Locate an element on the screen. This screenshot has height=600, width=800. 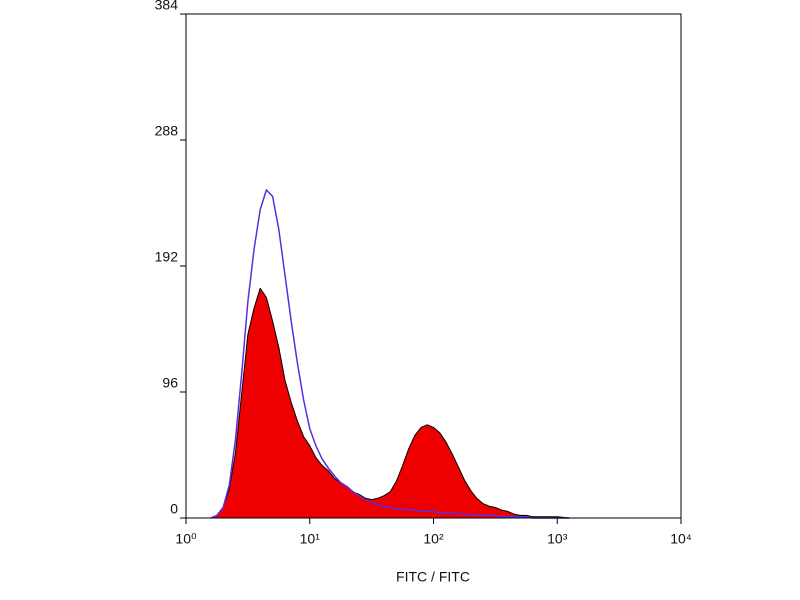
y-tick-label: 96 is located at coordinates (170, 383).